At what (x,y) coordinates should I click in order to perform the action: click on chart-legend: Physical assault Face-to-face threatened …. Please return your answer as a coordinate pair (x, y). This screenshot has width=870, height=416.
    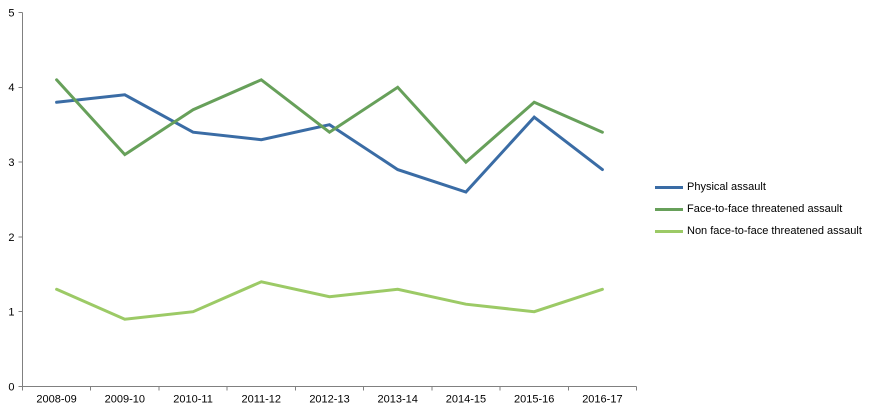
    Looking at the image, I should click on (758, 209).